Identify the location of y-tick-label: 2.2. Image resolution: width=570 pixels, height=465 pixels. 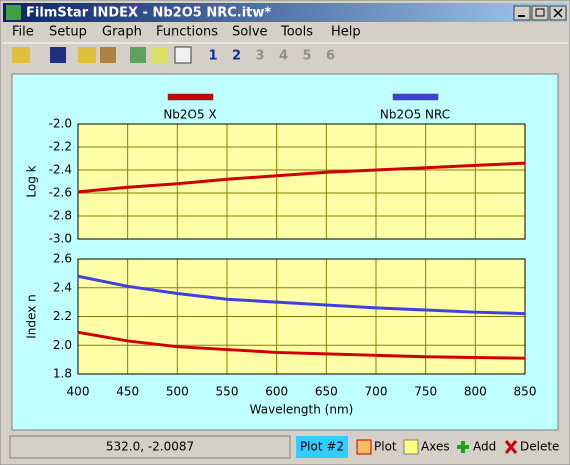
(62, 316).